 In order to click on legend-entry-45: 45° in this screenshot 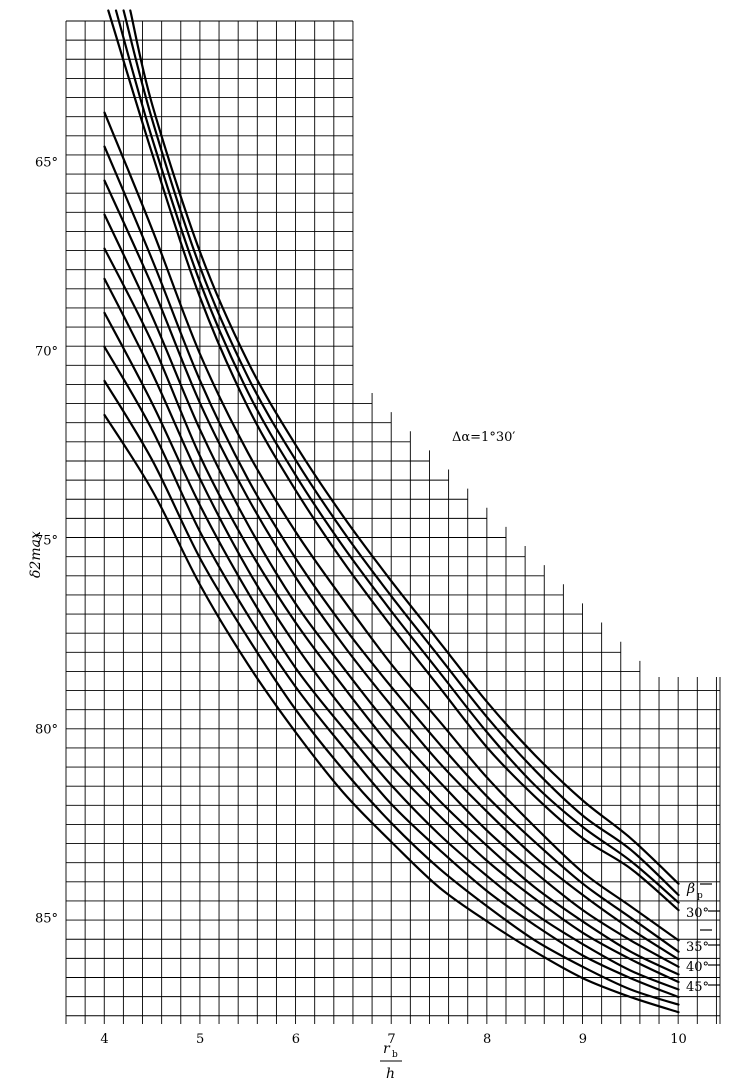, I will do `click(697, 987)`.